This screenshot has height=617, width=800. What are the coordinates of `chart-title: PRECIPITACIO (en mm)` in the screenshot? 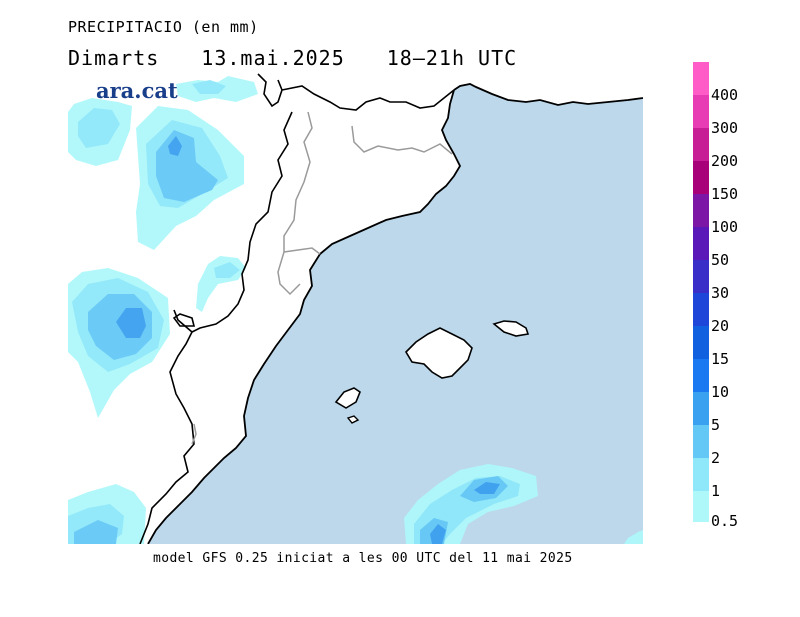 It's located at (163, 27).